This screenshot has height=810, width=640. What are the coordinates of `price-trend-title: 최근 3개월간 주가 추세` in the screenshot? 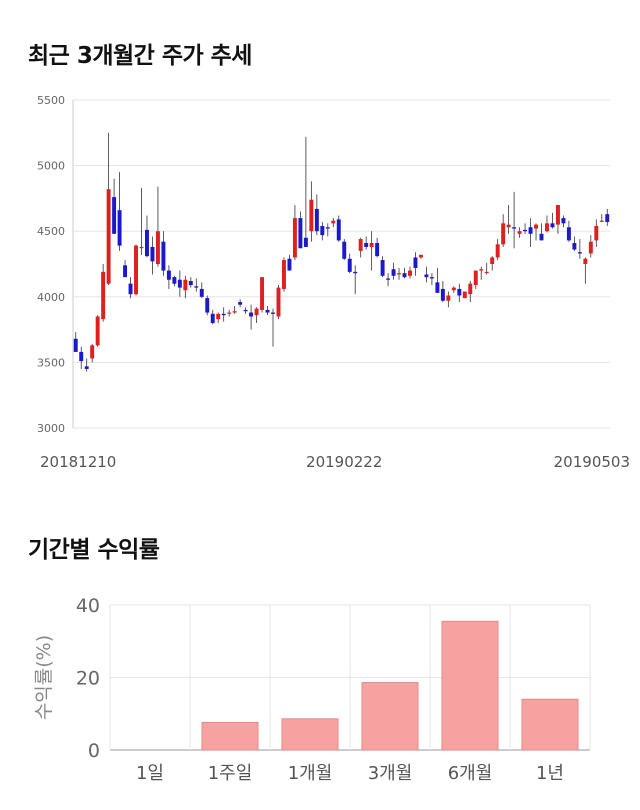 It's located at (140, 56).